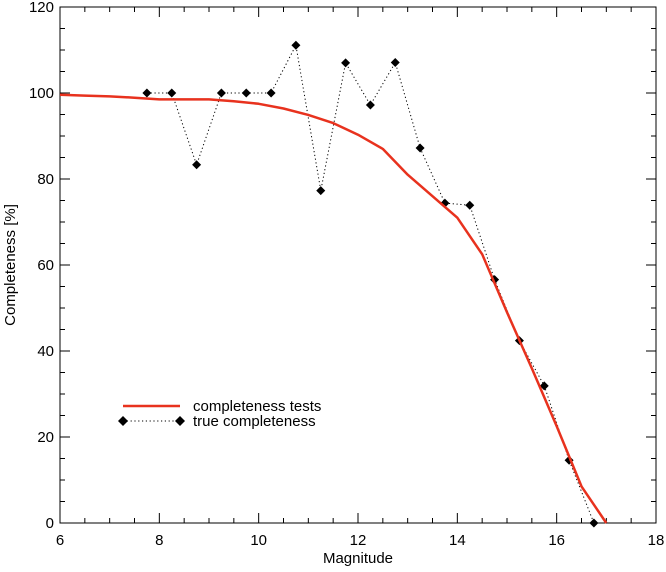  Describe the element at coordinates (254, 421) in the screenshot. I see `legend-label-true-completeness: true completeness` at that location.